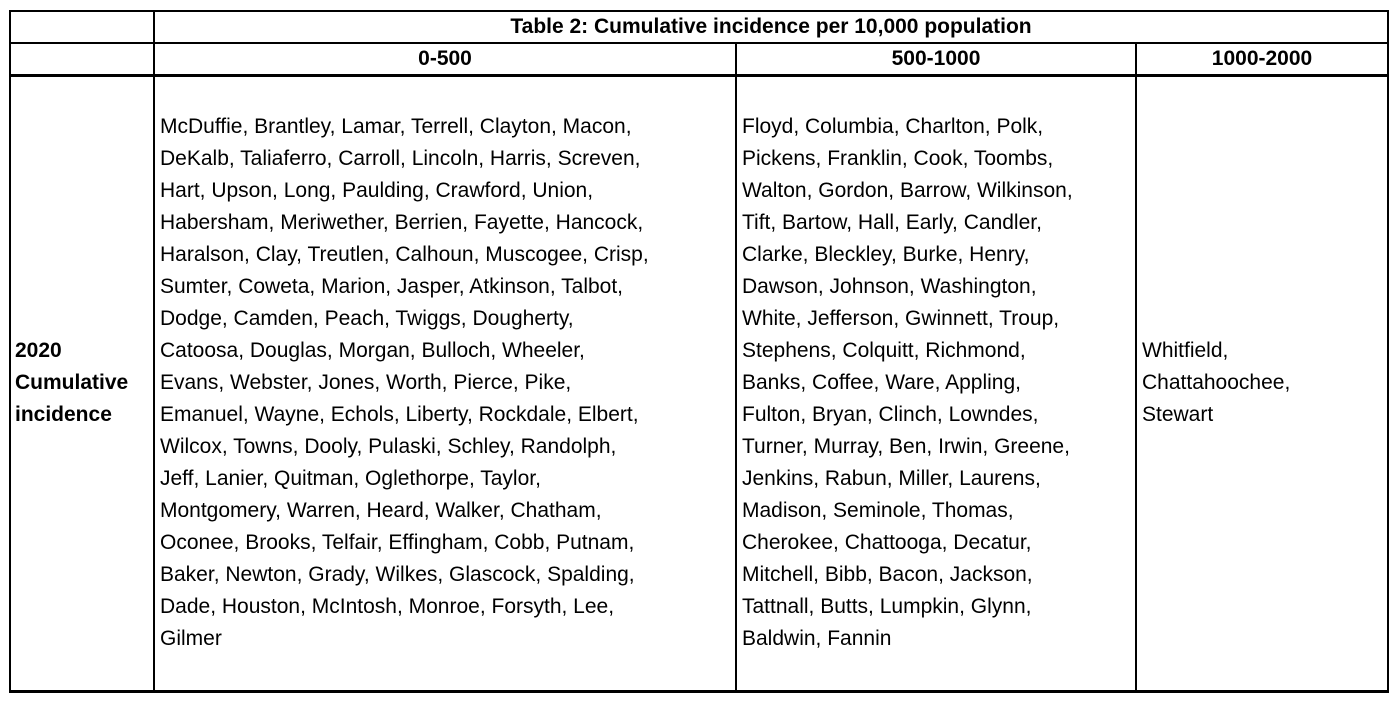 This screenshot has width=1398, height=710. Describe the element at coordinates (367, 318) in the screenshot. I see `county-list-line: Dodge, Camden, Peach, Twiggs, Dougherty,` at that location.